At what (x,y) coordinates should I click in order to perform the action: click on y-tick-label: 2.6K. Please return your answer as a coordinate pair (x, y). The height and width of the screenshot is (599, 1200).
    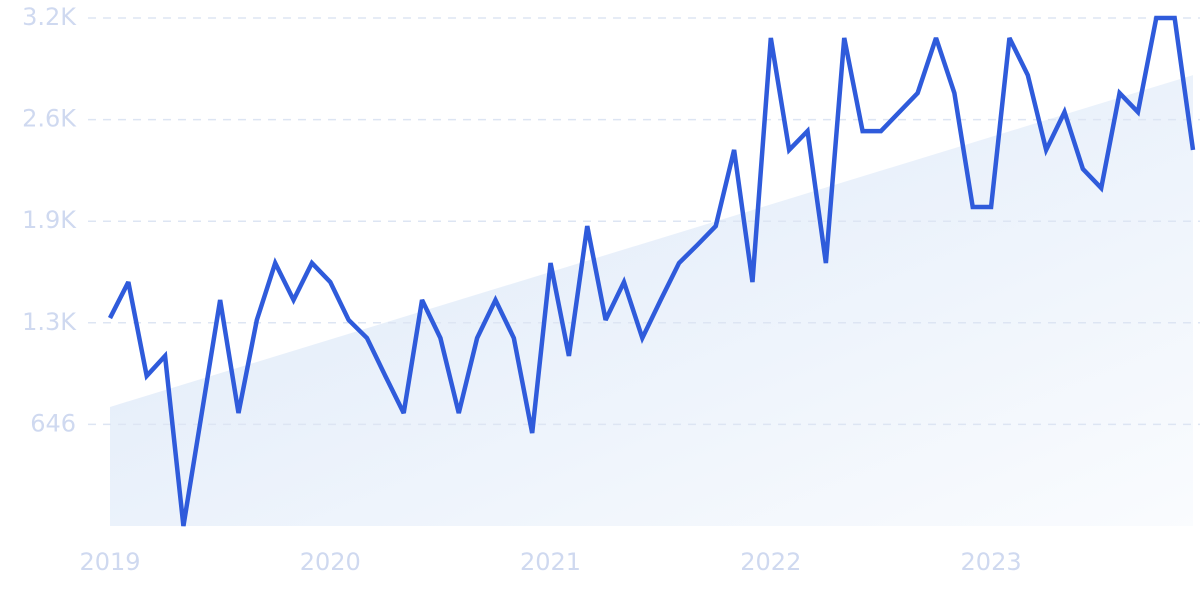
    Looking at the image, I should click on (49, 119).